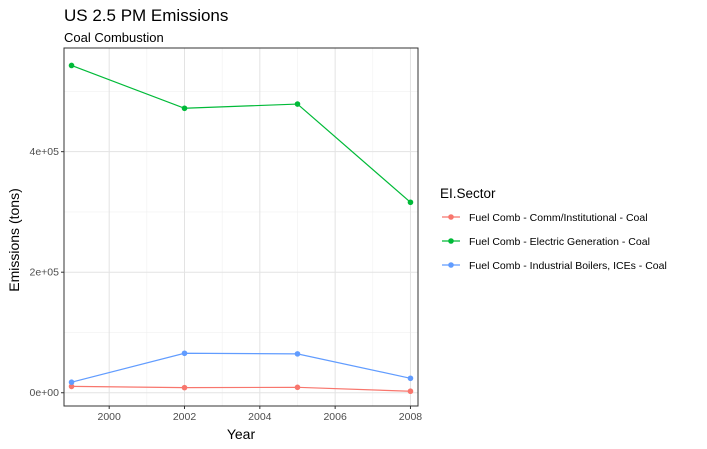 Image resolution: width=707 pixels, height=449 pixels. What do you see at coordinates (241, 434) in the screenshot?
I see `x-axis-title: Year` at bounding box center [241, 434].